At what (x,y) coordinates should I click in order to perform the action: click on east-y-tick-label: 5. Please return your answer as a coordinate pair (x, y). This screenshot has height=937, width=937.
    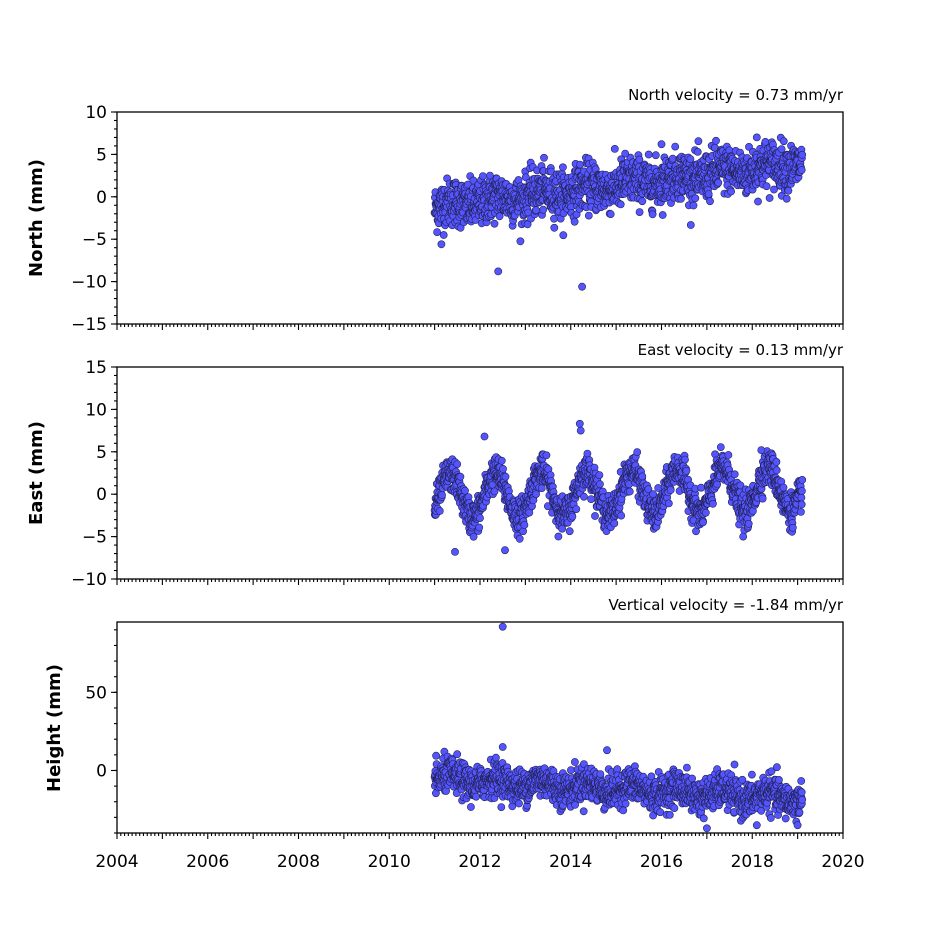
    Looking at the image, I should click on (101, 453).